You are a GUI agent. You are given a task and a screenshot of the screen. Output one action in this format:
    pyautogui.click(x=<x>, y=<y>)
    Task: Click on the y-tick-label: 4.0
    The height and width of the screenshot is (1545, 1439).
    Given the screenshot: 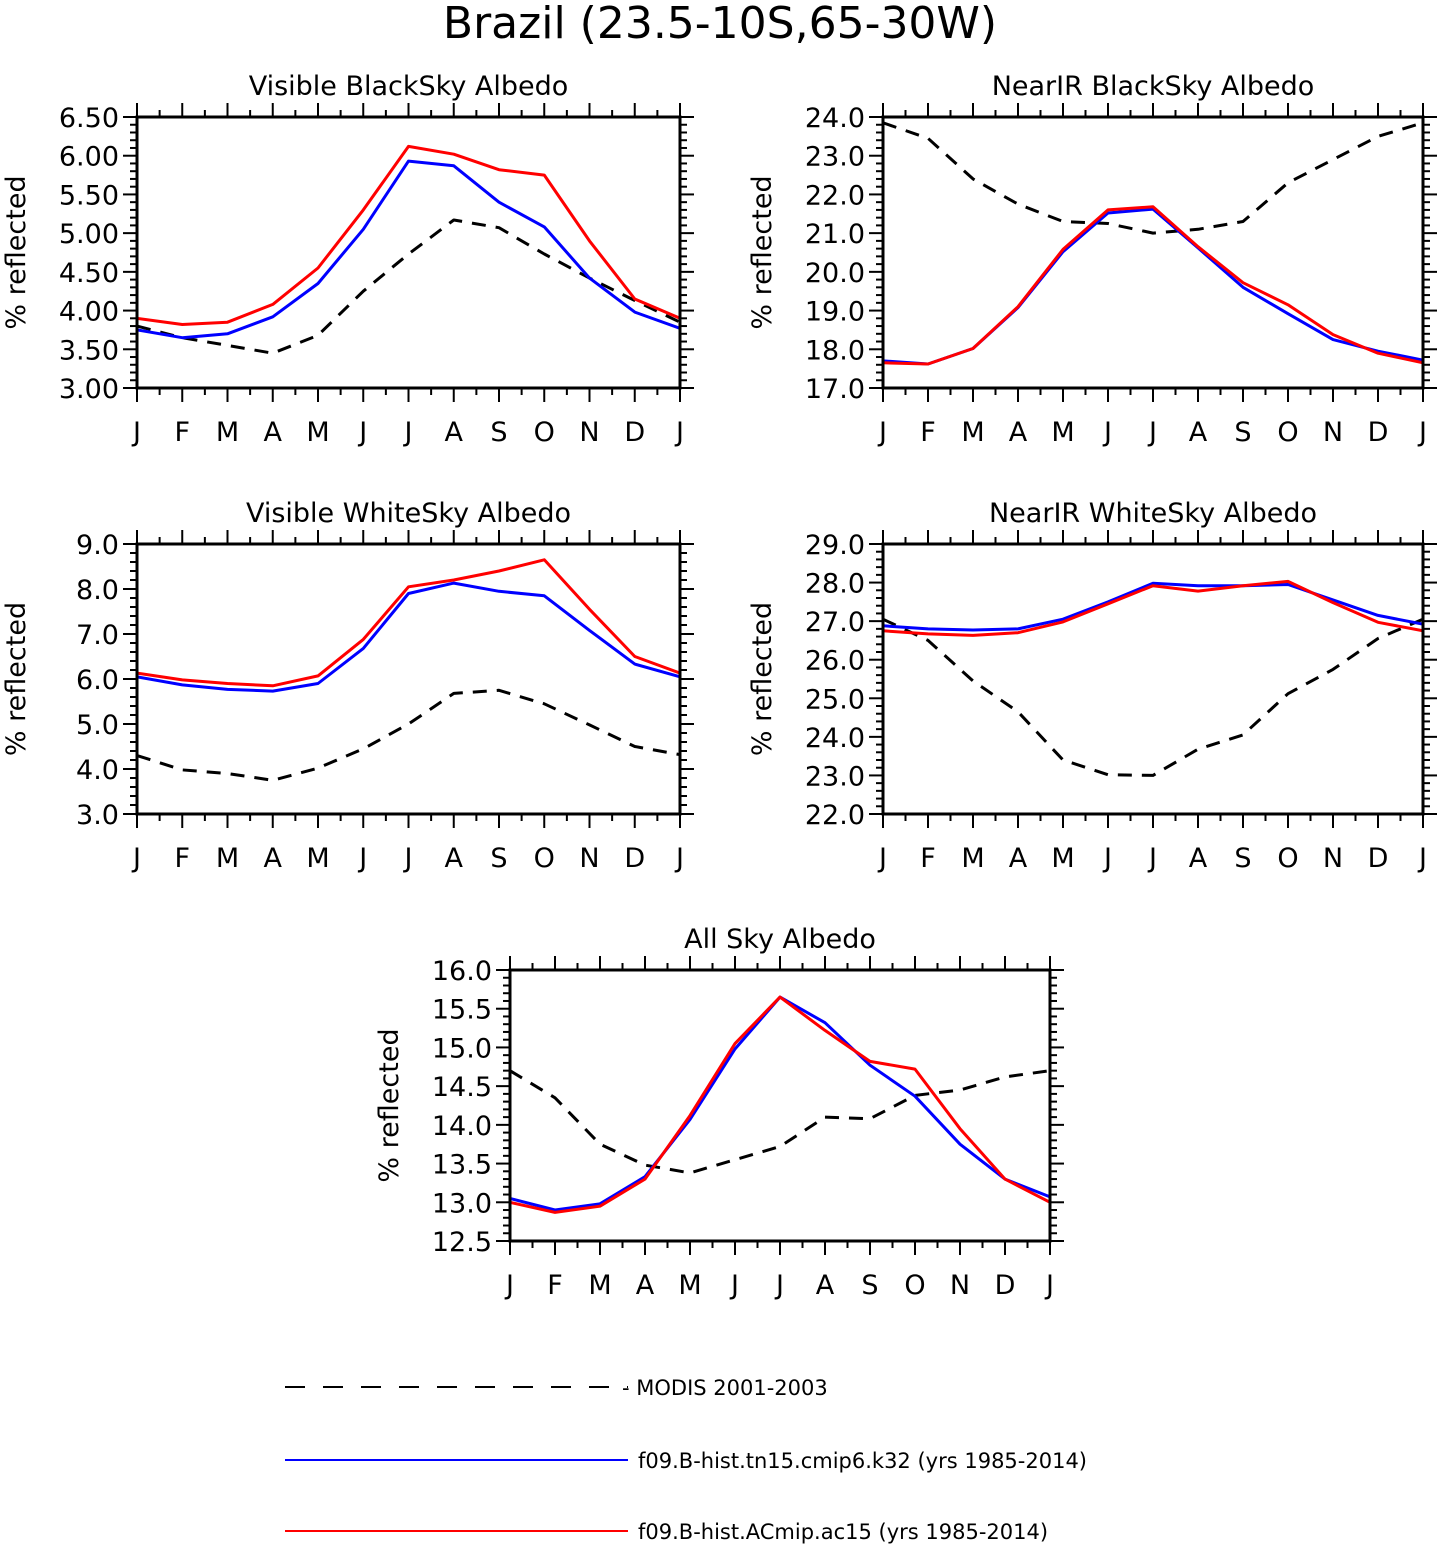 What is the action you would take?
    pyautogui.click(x=97, y=770)
    